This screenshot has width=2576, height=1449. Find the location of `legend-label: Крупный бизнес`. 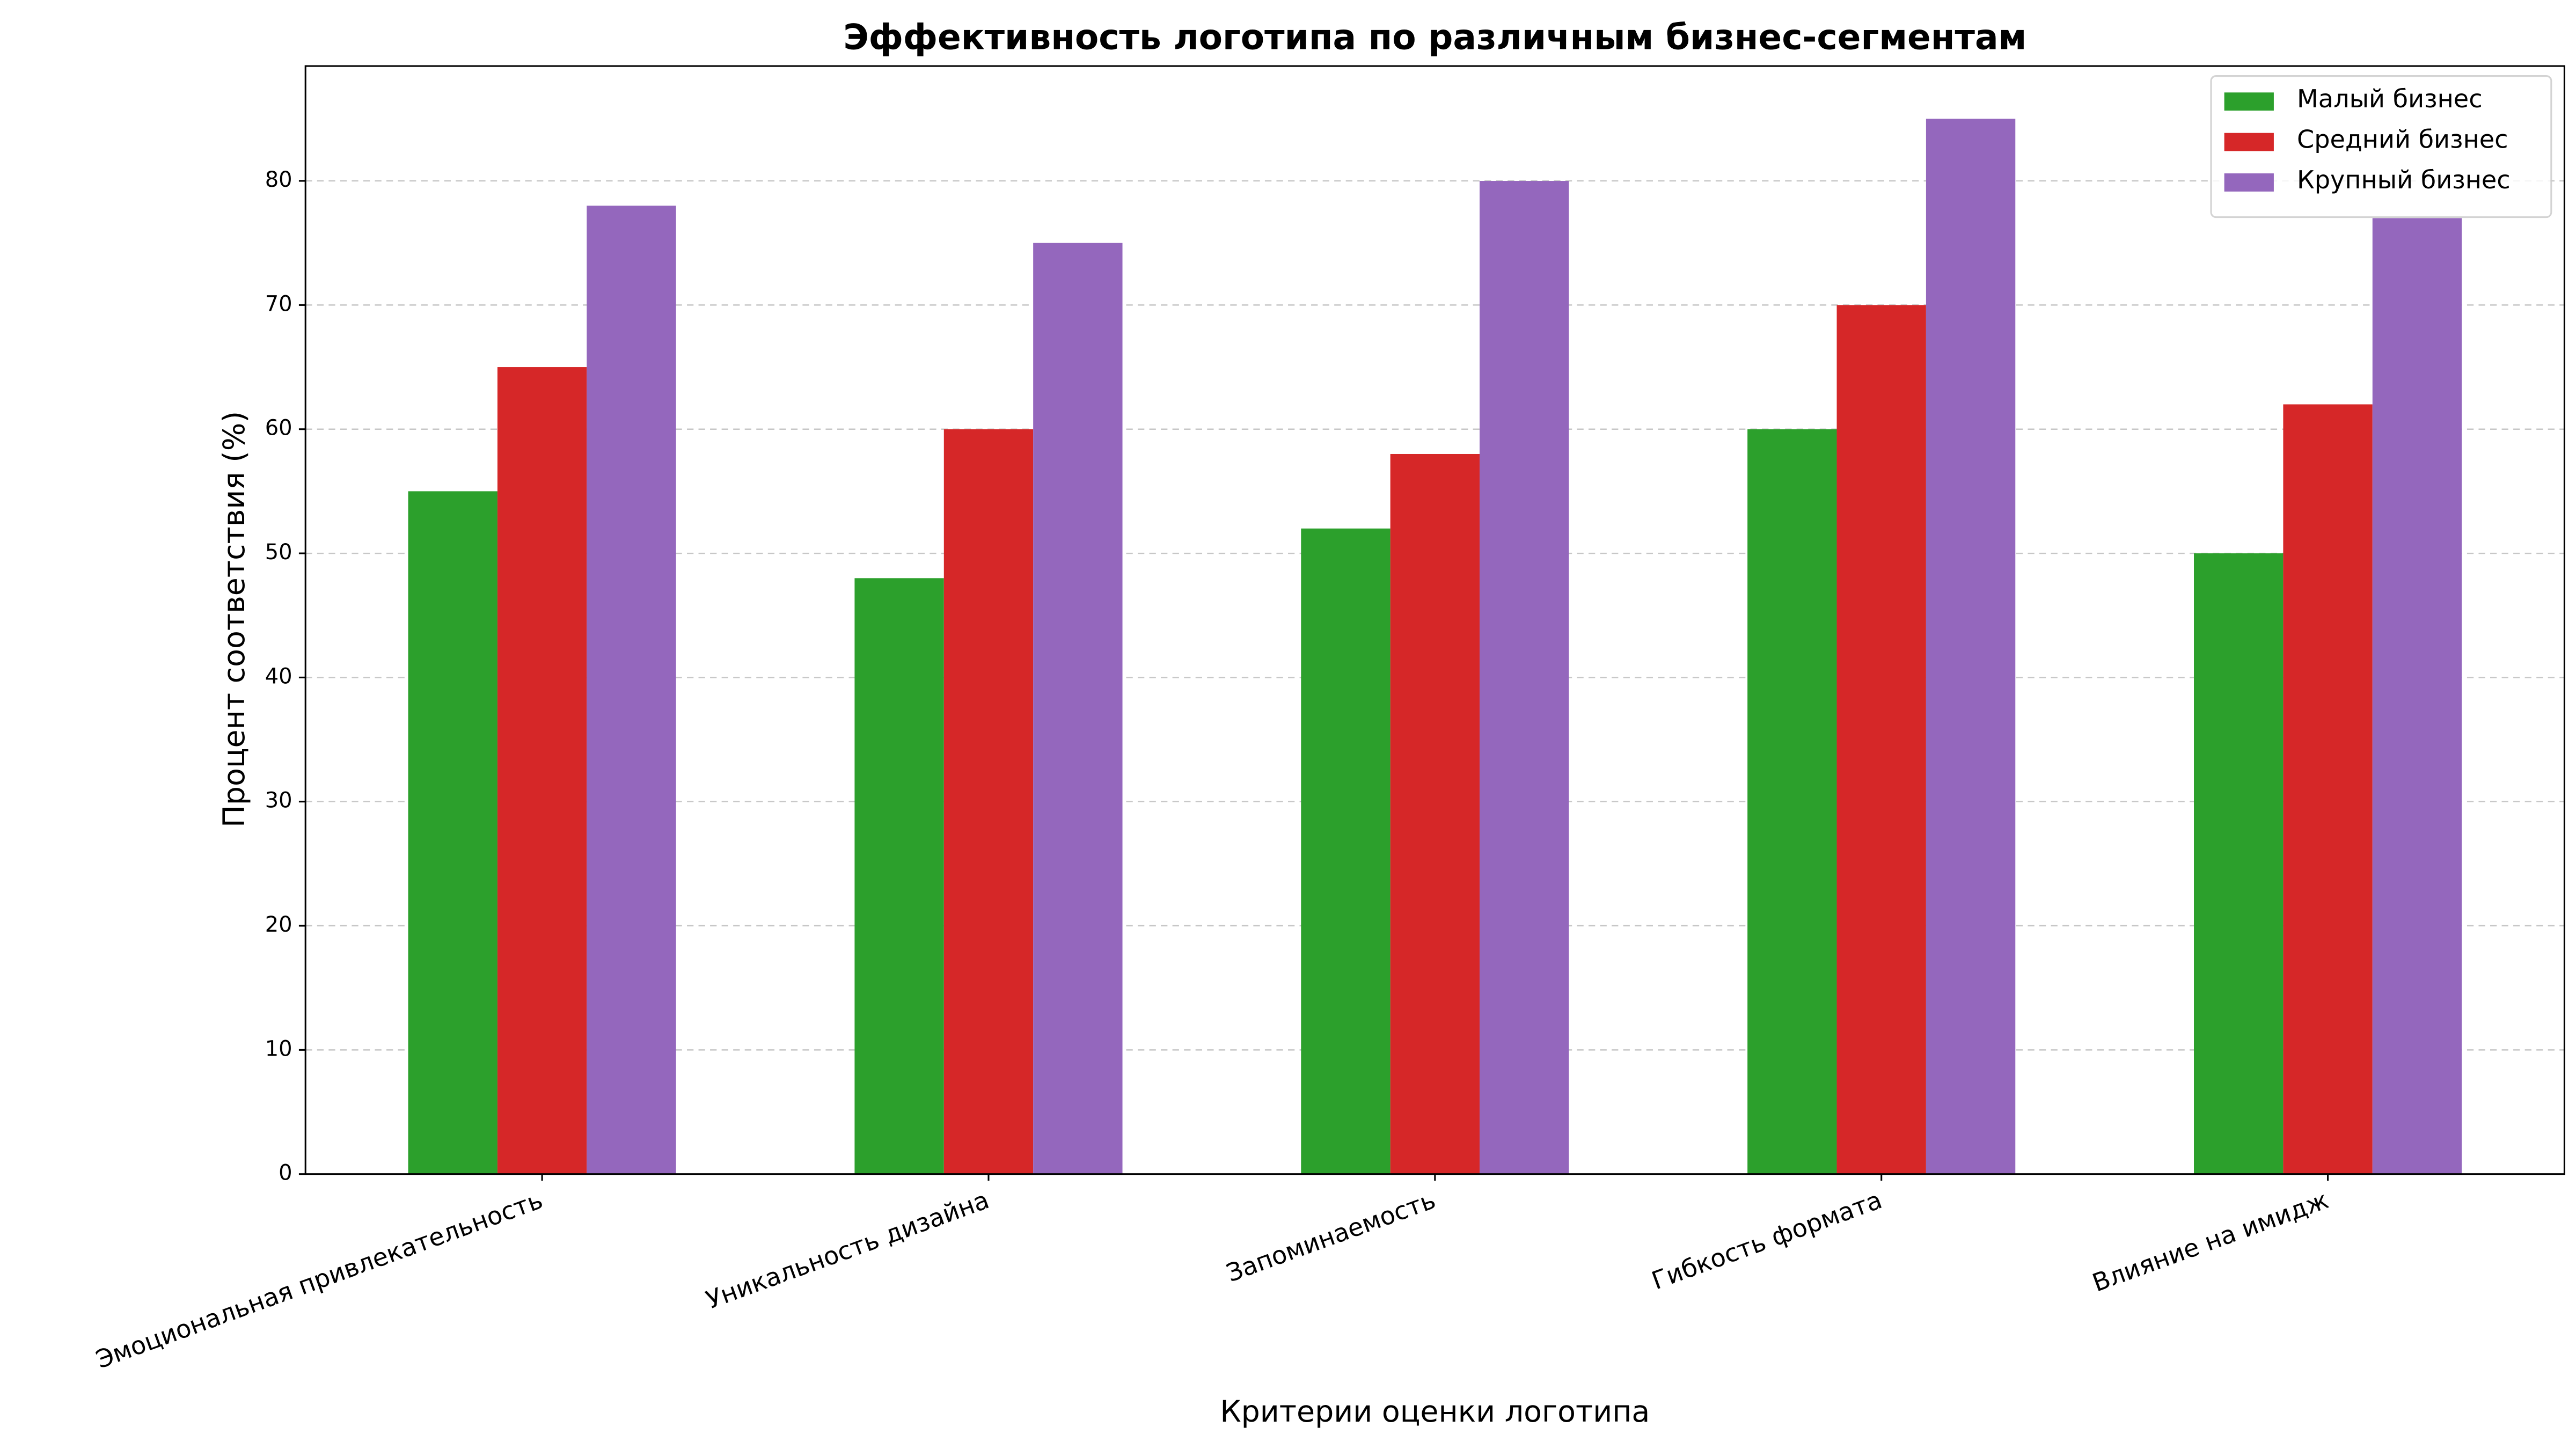

legend-label: Крупный бизнес is located at coordinates (2404, 179).